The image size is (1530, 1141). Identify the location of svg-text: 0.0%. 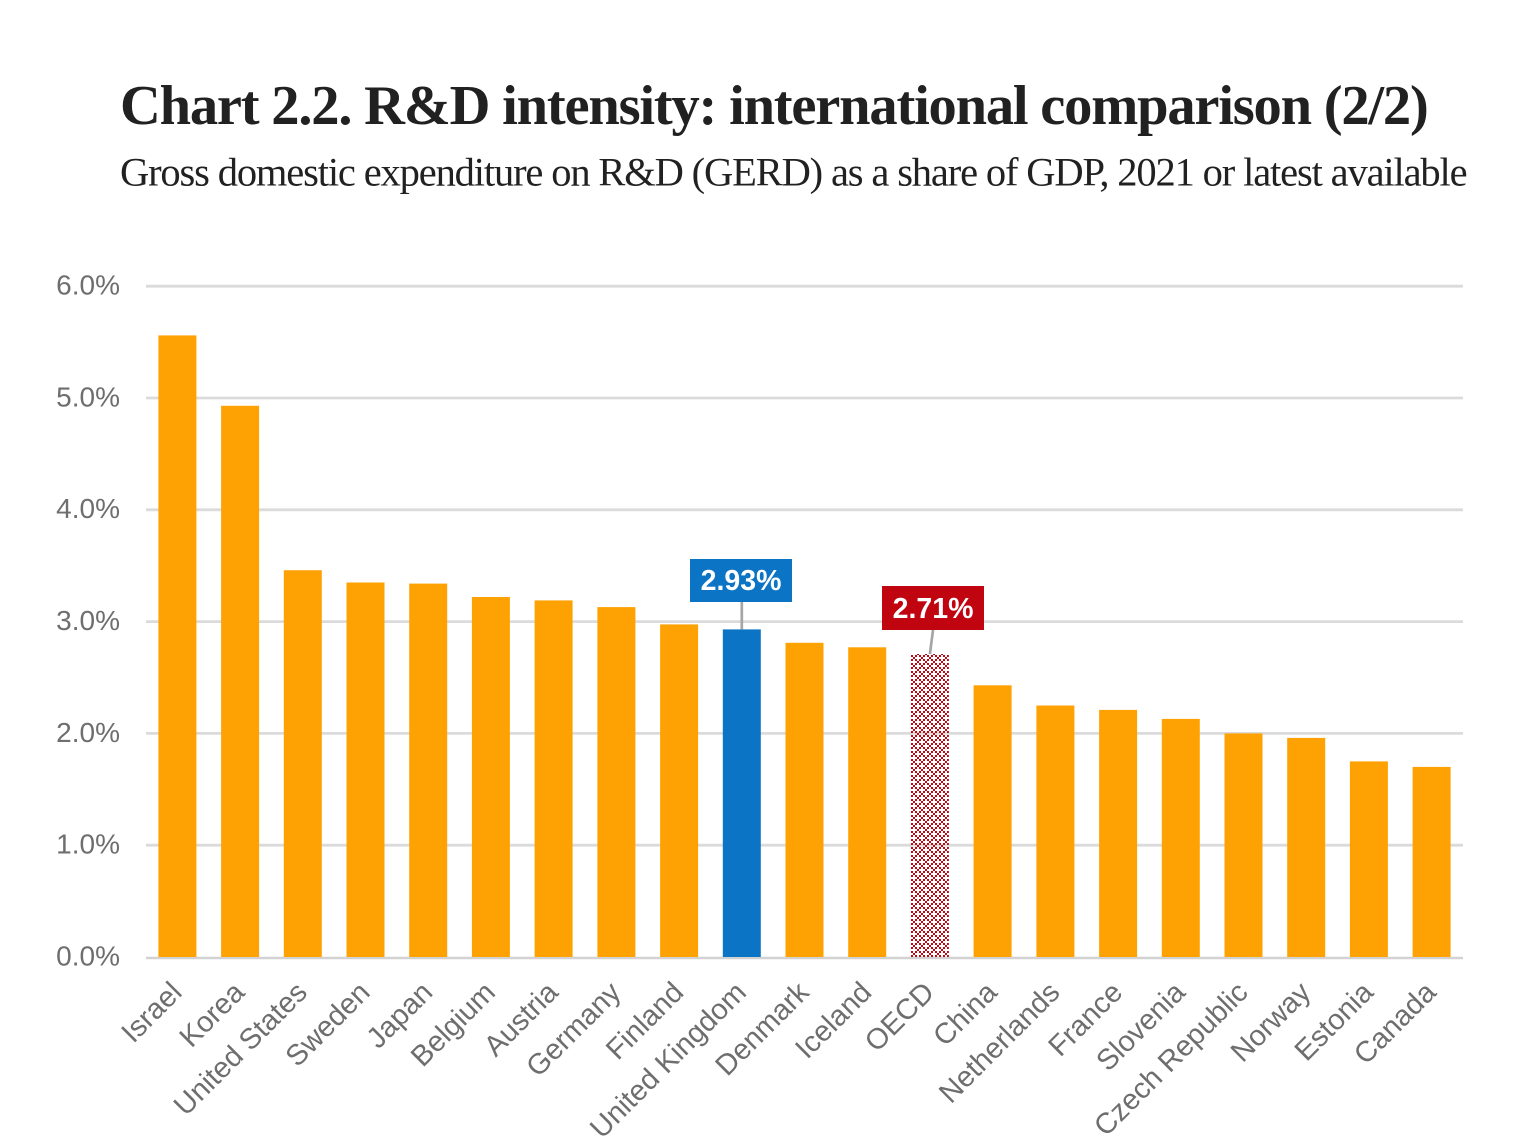
(88, 955).